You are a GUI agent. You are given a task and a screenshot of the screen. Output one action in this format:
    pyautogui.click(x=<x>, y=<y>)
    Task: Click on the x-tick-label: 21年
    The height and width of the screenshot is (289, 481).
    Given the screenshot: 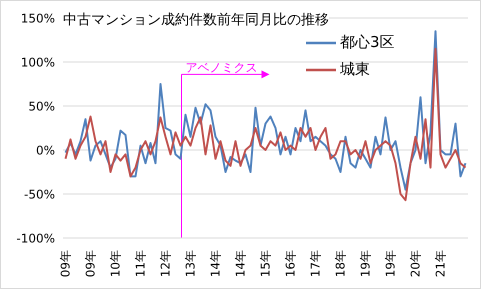 What is the action you would take?
    pyautogui.click(x=441, y=264)
    